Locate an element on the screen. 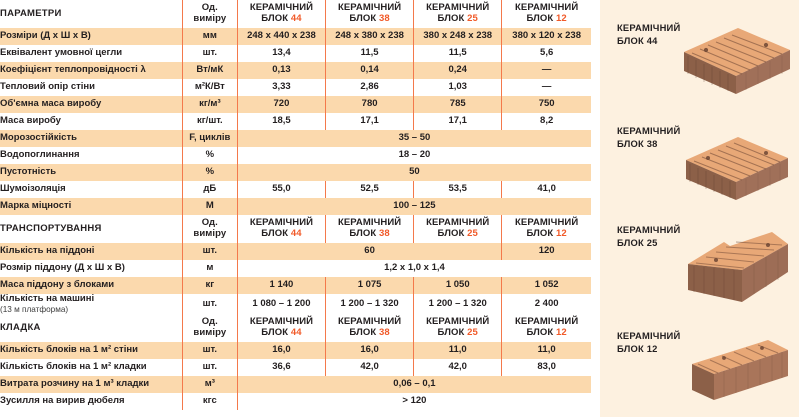 The width and height of the screenshot is (799, 417). row-value-block-25: 17,1 is located at coordinates (457, 121).